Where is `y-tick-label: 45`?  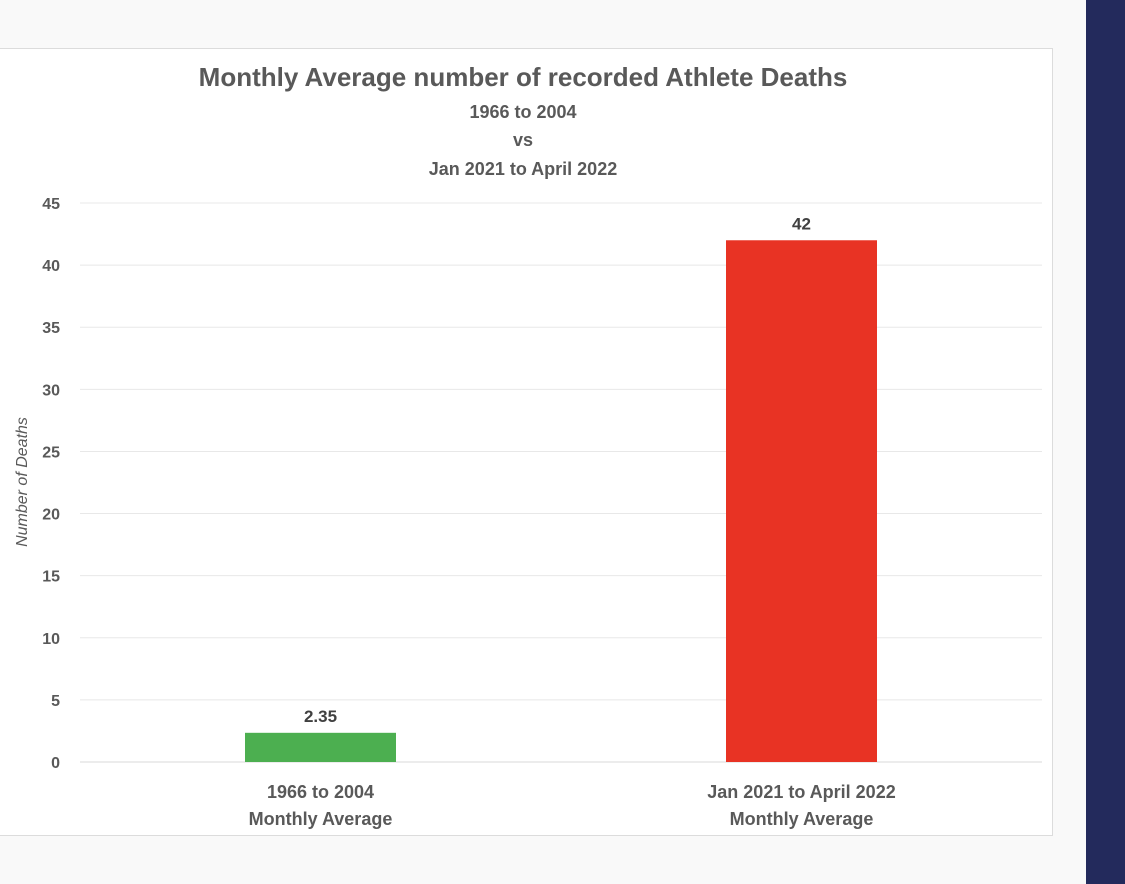
y-tick-label: 45 is located at coordinates (51, 204).